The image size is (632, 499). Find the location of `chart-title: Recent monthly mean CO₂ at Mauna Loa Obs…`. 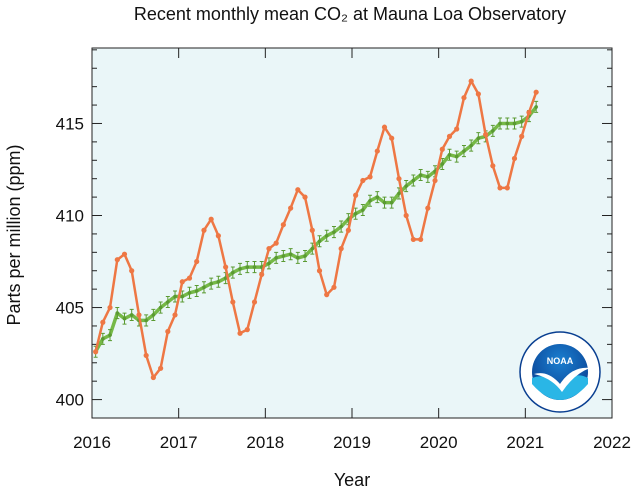

chart-title: Recent monthly mean CO₂ at Mauna Loa Obs… is located at coordinates (350, 14).